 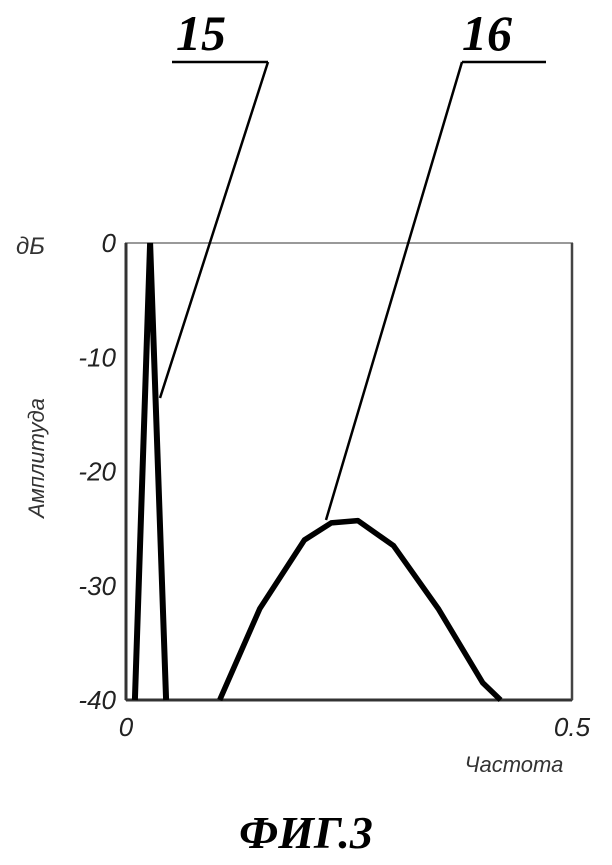 I want to click on reference-number-15: 15, so click(x=201, y=33).